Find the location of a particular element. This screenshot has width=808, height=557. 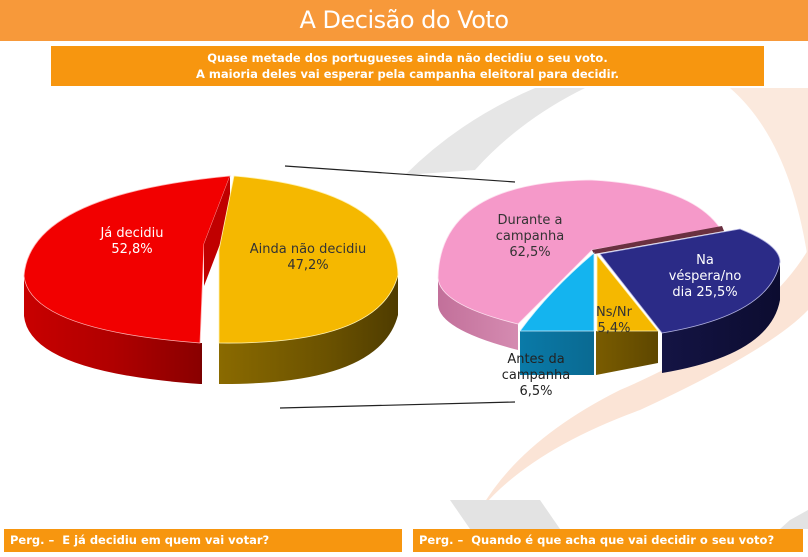

page-title: A Decisão do Voto is located at coordinates (404, 20).